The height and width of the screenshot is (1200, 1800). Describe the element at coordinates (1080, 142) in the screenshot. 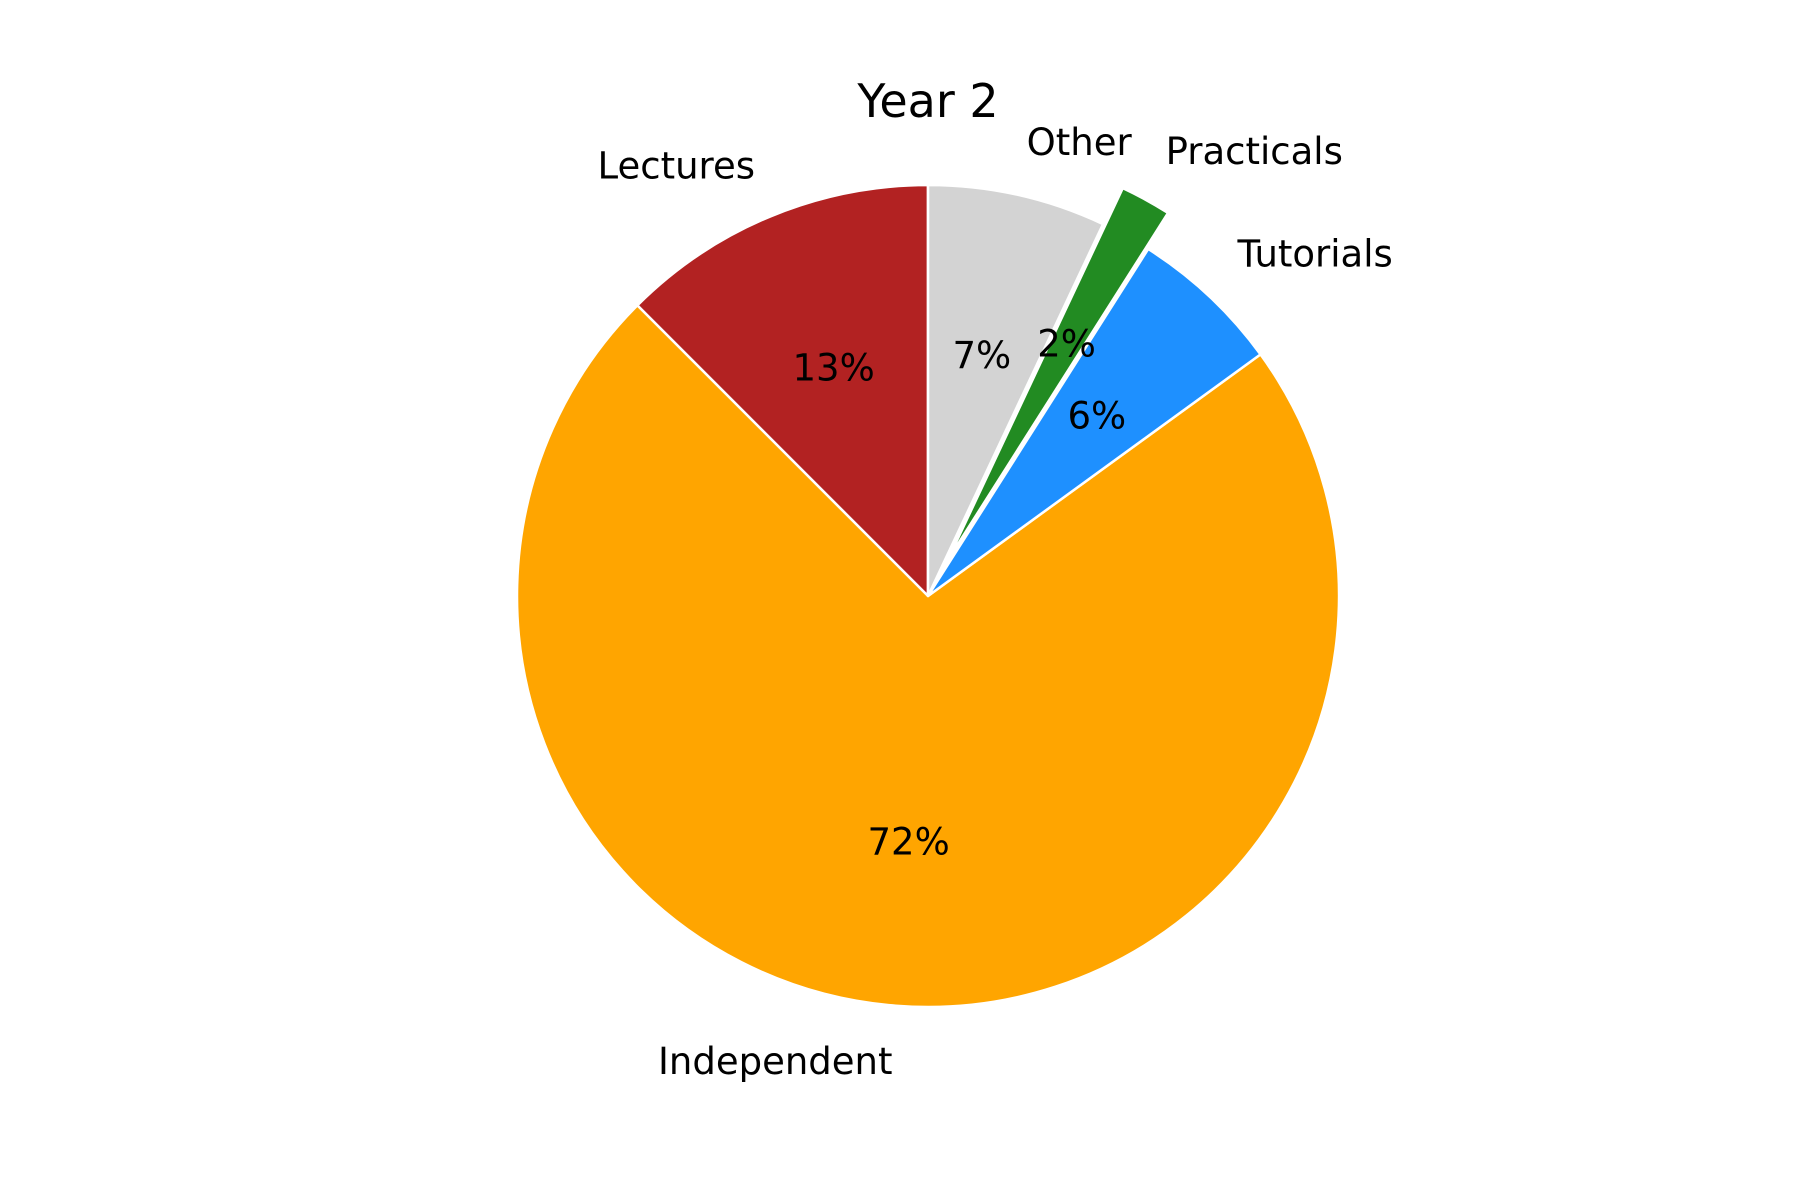

I see `slice-label-other: Other` at that location.